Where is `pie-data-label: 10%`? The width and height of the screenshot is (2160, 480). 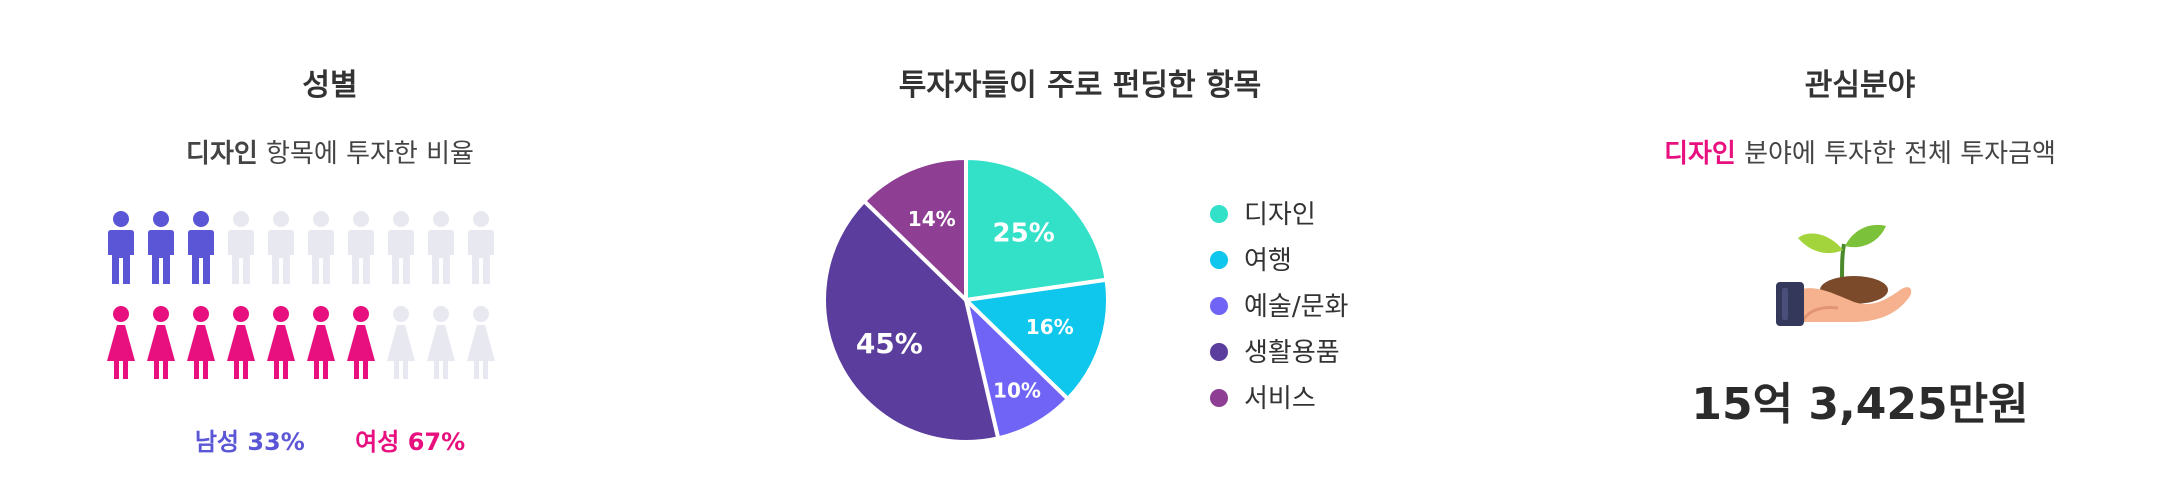 pie-data-label: 10% is located at coordinates (1017, 390).